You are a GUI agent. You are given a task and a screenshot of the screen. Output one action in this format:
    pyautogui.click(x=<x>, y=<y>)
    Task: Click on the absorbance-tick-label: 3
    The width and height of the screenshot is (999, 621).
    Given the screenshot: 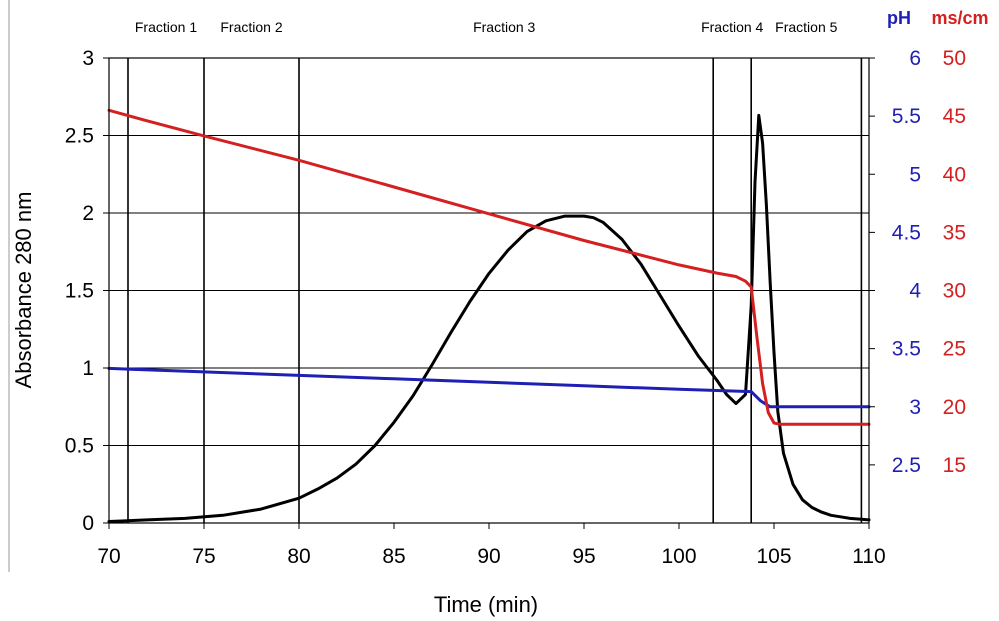 What is the action you would take?
    pyautogui.click(x=88, y=58)
    